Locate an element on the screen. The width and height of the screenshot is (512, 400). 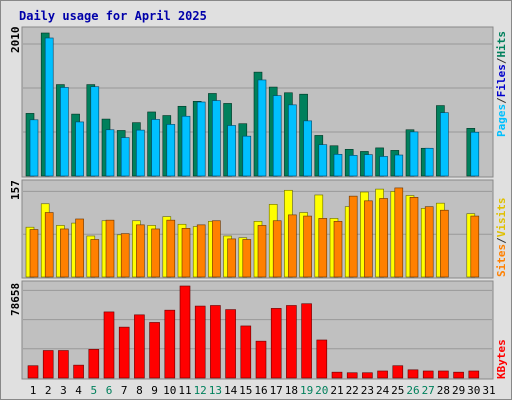
legend-visits: Visits is located at coordinates (501, 218).